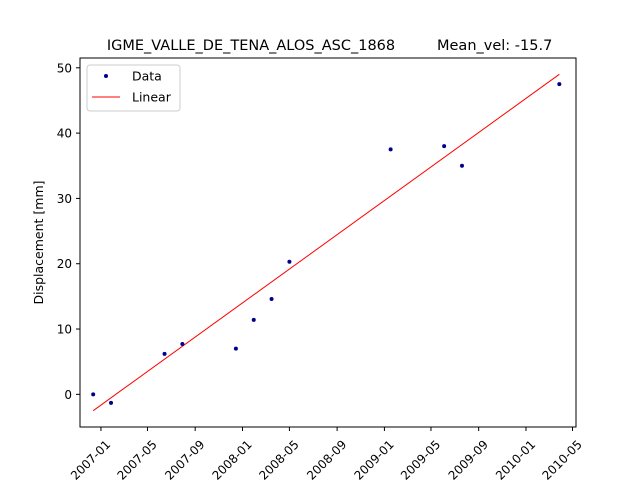 This screenshot has width=640, height=480. I want to click on legend-label-linear: Linear, so click(152, 97).